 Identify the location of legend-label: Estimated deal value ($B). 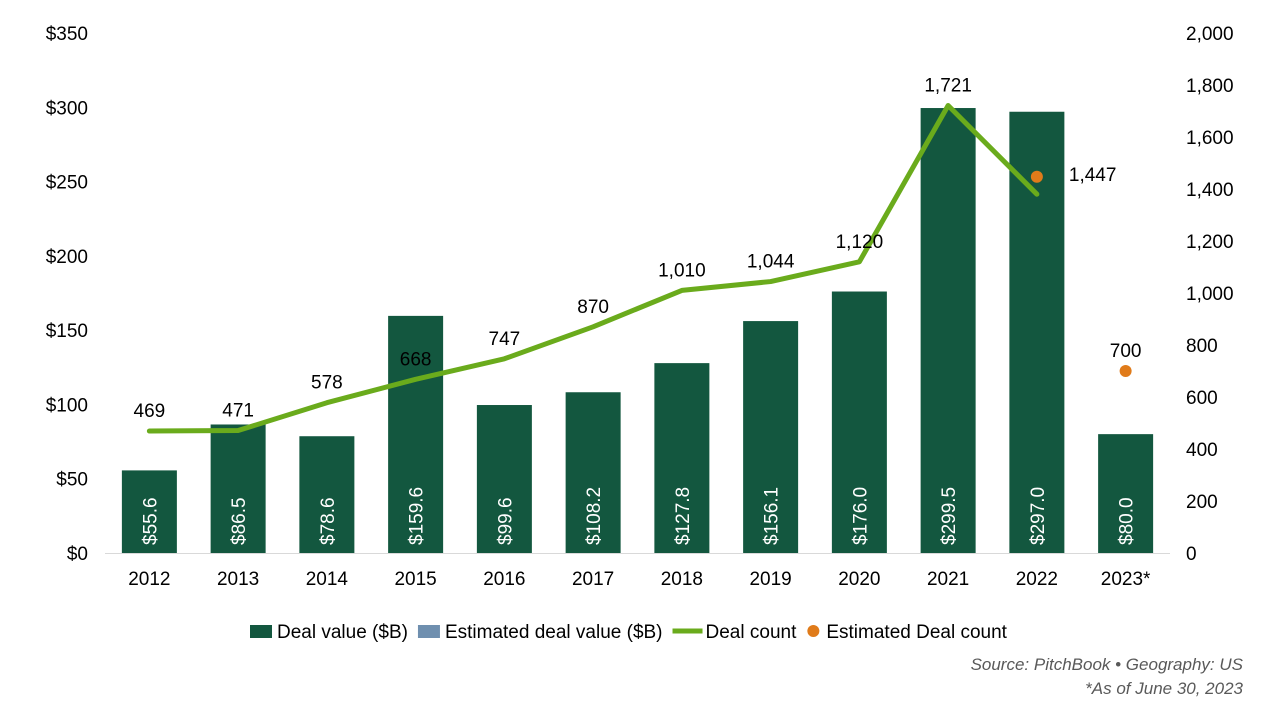
(554, 632).